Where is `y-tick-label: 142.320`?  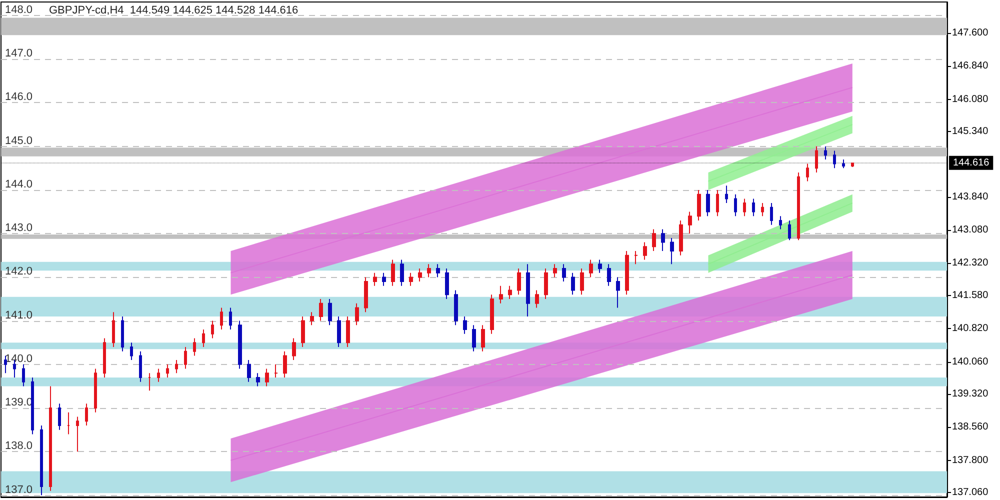 y-tick-label: 142.320 is located at coordinates (970, 263).